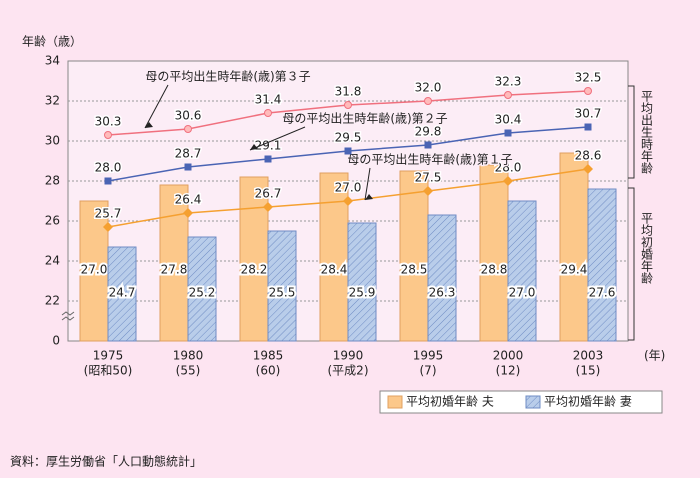  What do you see at coordinates (588, 356) in the screenshot?
I see `x-tick-label: 2003` at bounding box center [588, 356].